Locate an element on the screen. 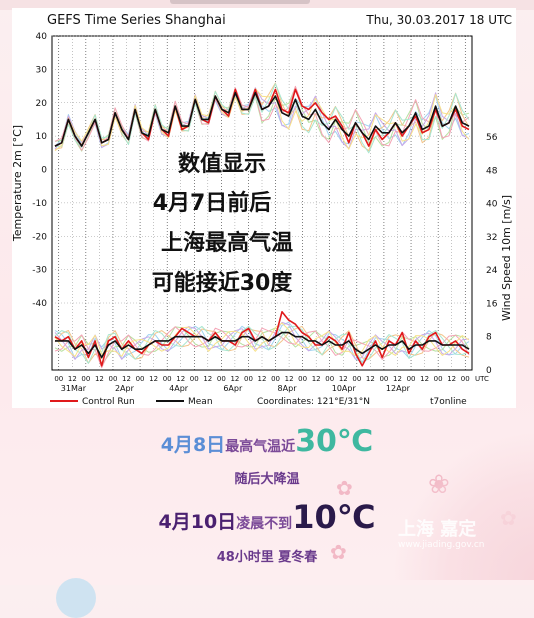 The width and height of the screenshot is (534, 618). y-right-label: Wind Speed 10m [m/s] is located at coordinates (506, 258).